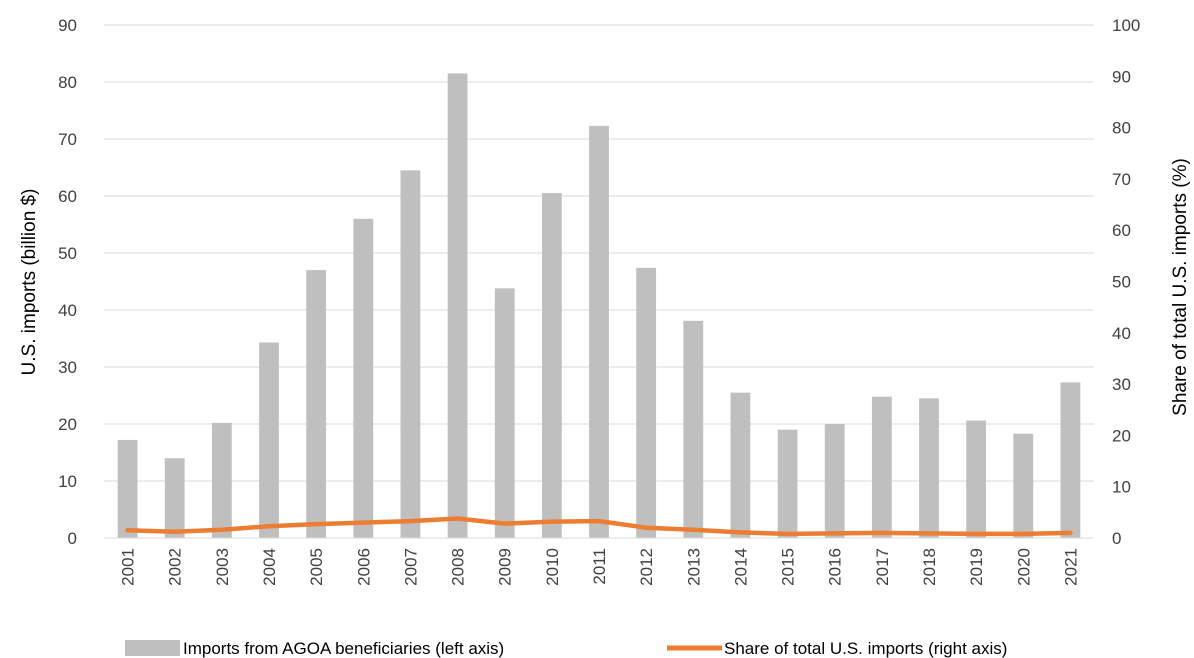  Describe the element at coordinates (67, 282) in the screenshot. I see `left-axis-ticks: 0 10 20 30 40 50 60 70 80 90` at that location.